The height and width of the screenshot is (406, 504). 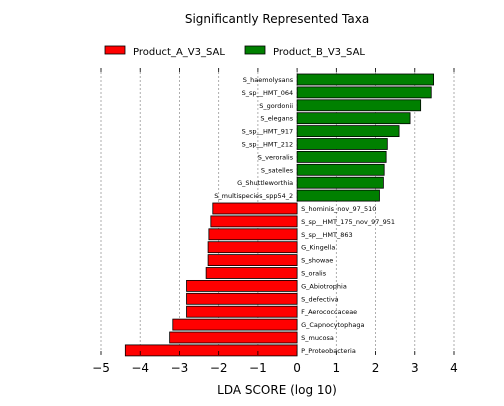 I want to click on bar-label: S_sp__HMT_917, so click(x=268, y=132).